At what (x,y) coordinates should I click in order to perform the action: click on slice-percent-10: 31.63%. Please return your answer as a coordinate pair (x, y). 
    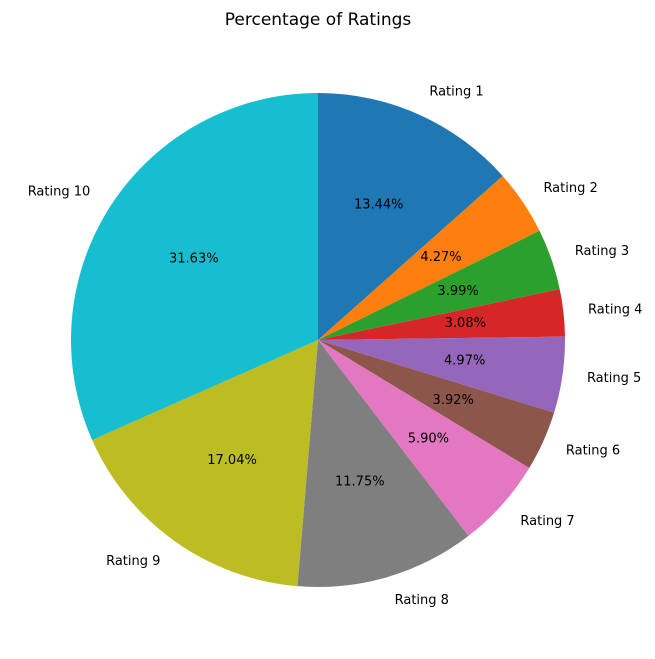
    Looking at the image, I should click on (194, 259).